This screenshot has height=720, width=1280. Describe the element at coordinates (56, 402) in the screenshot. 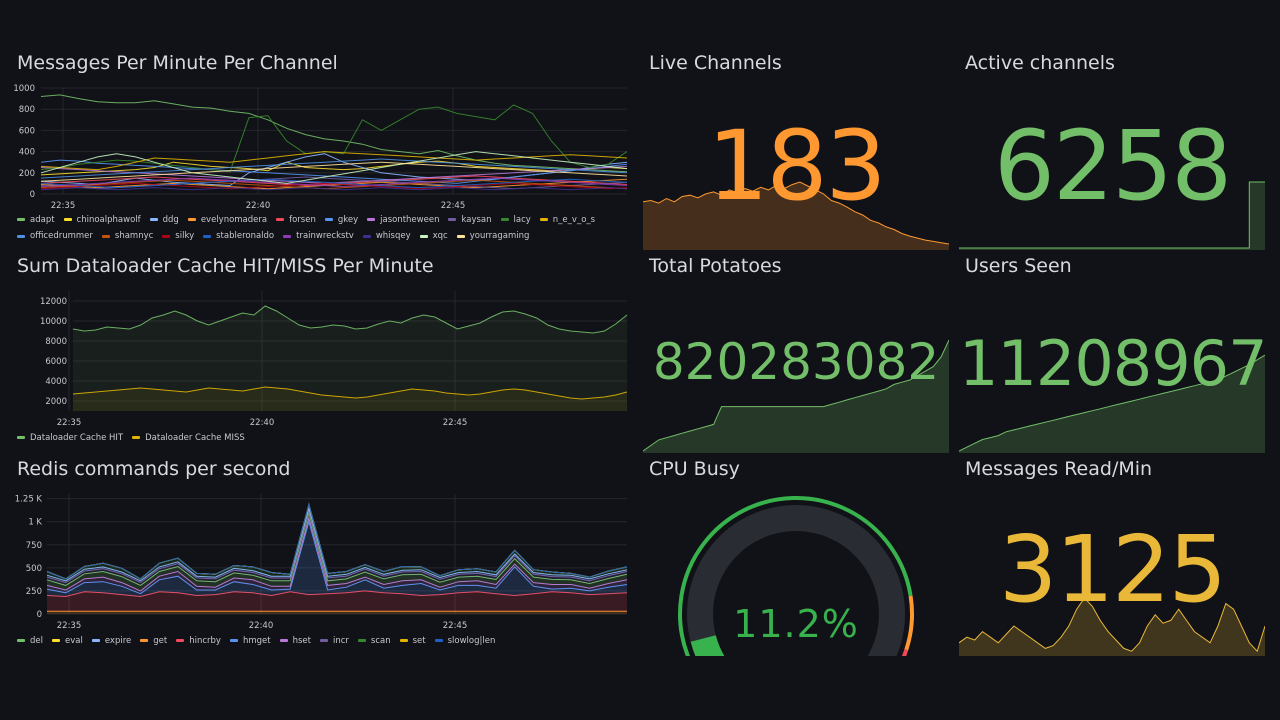

I see `y-tick-label: 2000` at that location.